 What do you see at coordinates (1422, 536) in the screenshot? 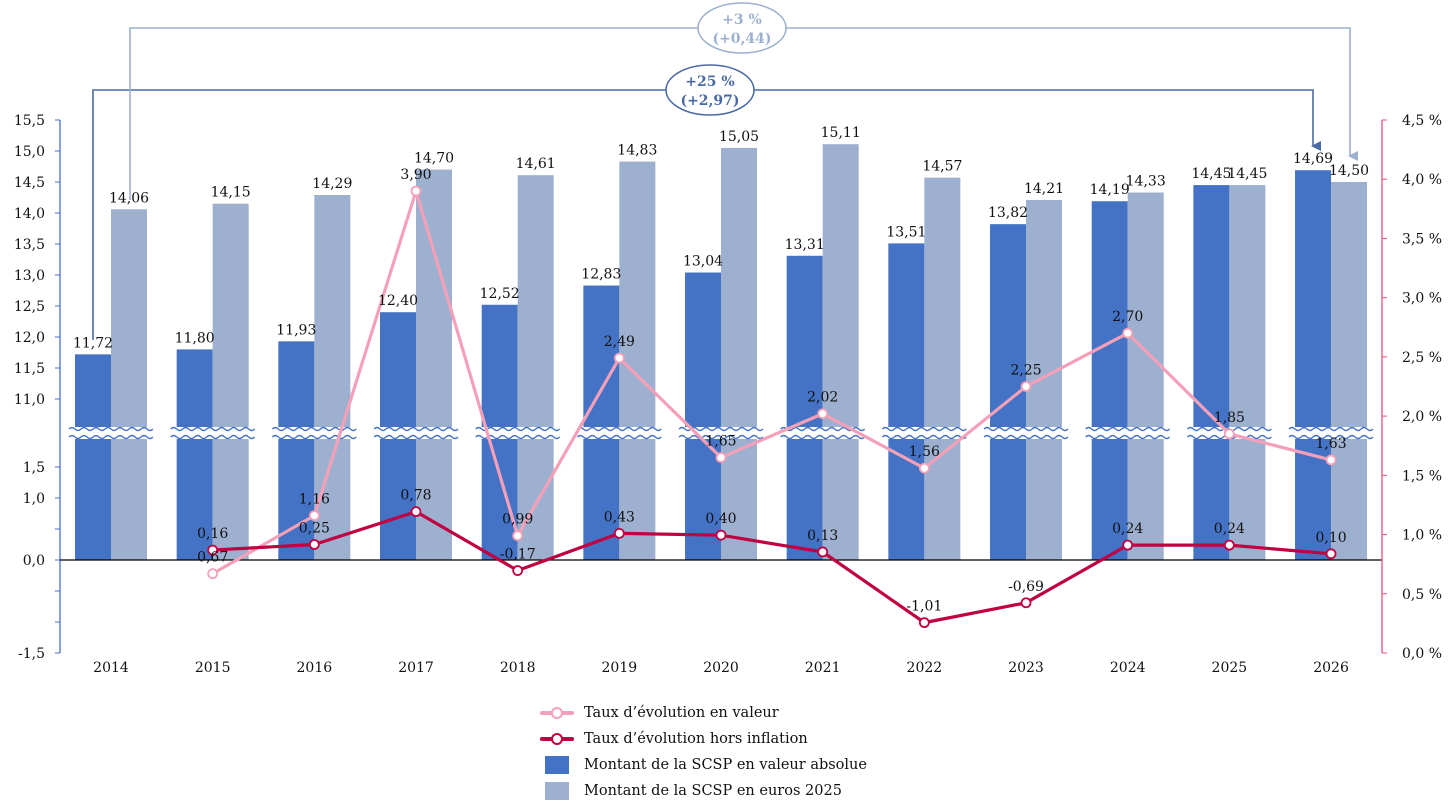
I see `right-axis-tick-label: 1,0 %` at bounding box center [1422, 536].